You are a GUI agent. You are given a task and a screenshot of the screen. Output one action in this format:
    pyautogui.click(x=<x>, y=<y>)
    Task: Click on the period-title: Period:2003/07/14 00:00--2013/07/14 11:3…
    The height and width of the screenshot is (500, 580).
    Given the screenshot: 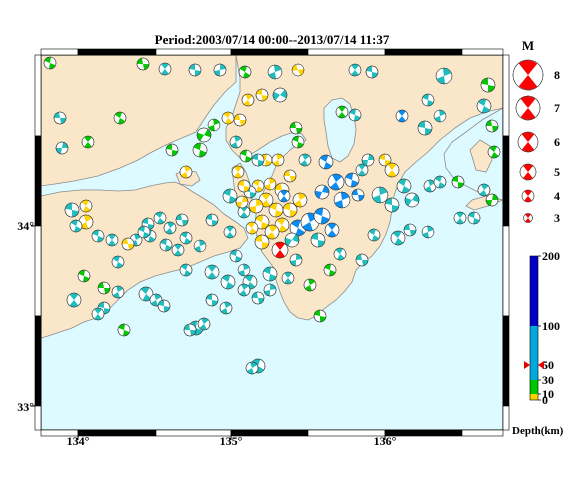 What is the action you would take?
    pyautogui.click(x=272, y=39)
    